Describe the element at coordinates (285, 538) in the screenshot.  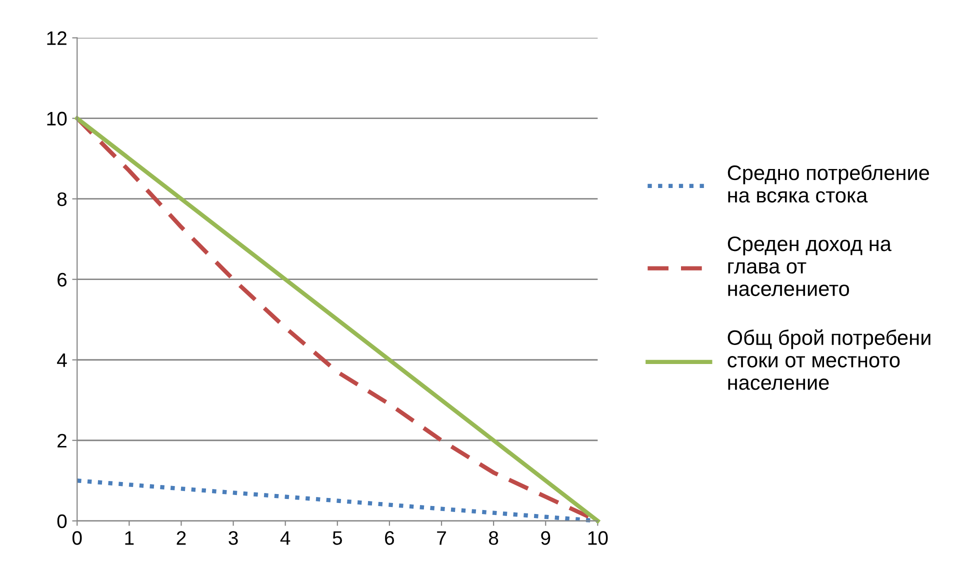
I see `x-tick-label: 4` at that location.